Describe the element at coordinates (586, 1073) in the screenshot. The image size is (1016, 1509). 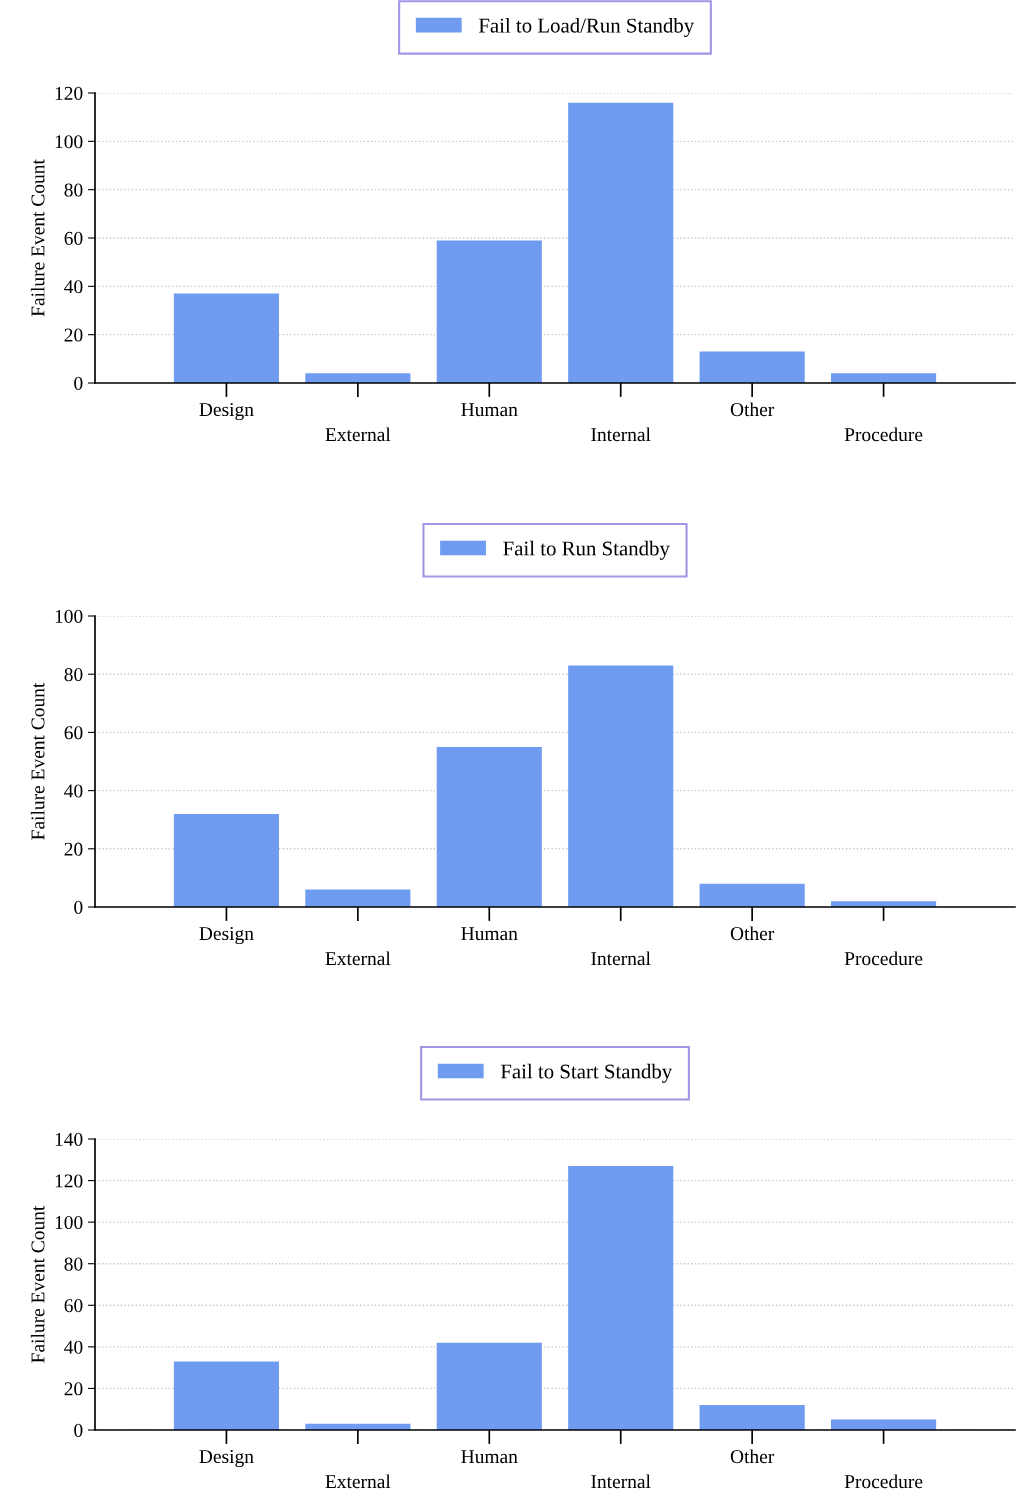
I see `legend-label: Fail to Start Standby` at that location.